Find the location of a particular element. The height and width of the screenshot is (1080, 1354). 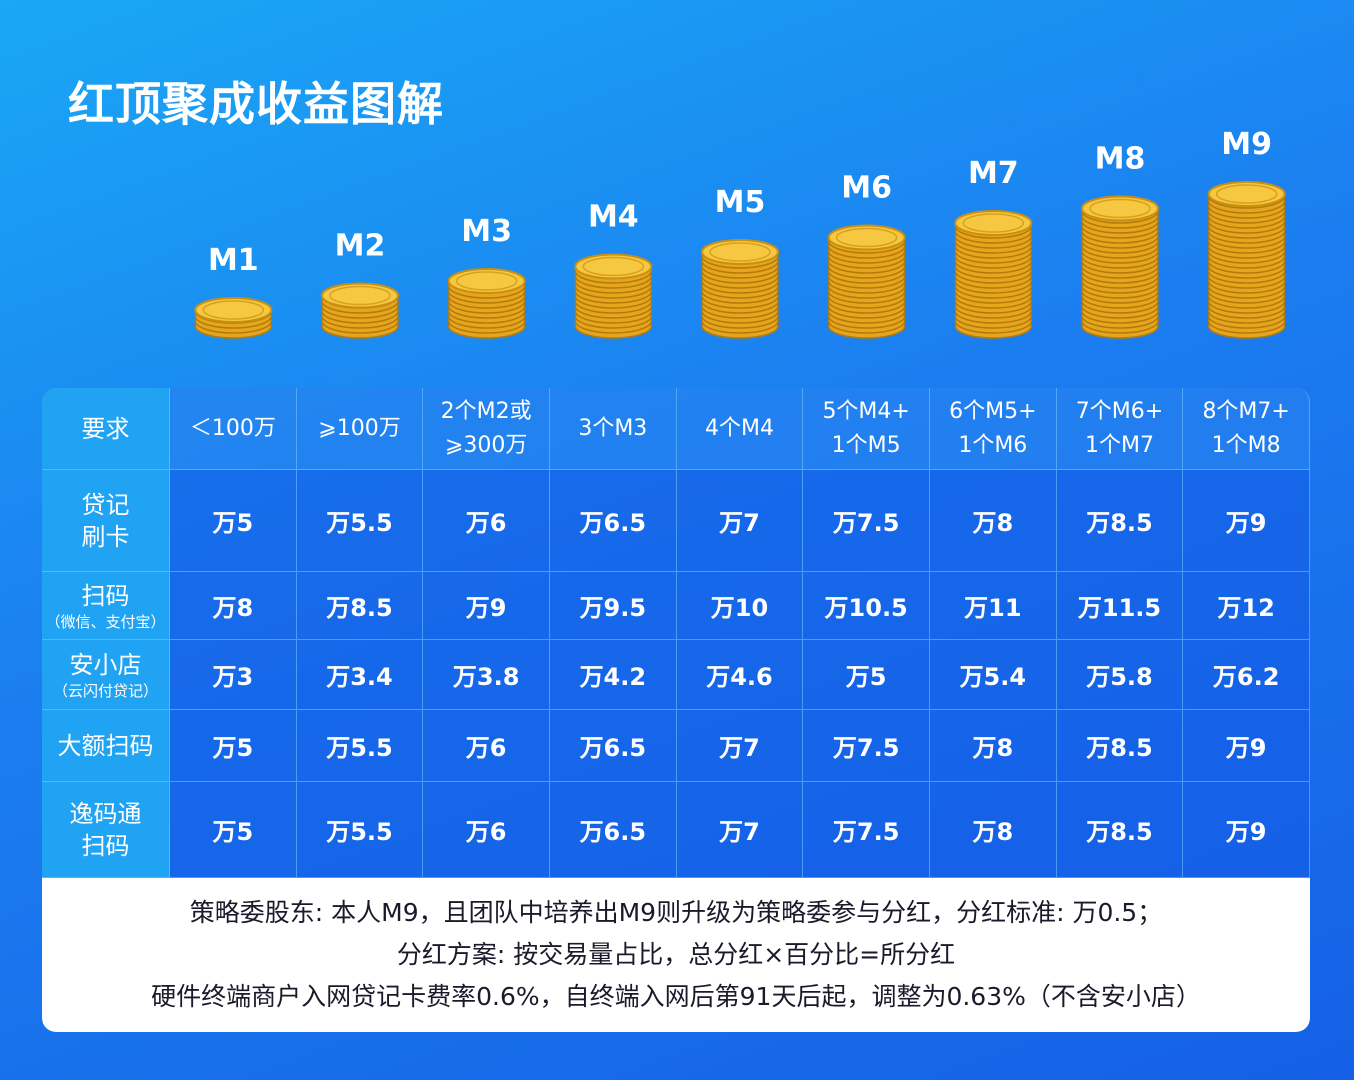

rate-cell: 万4.6 is located at coordinates (740, 675).